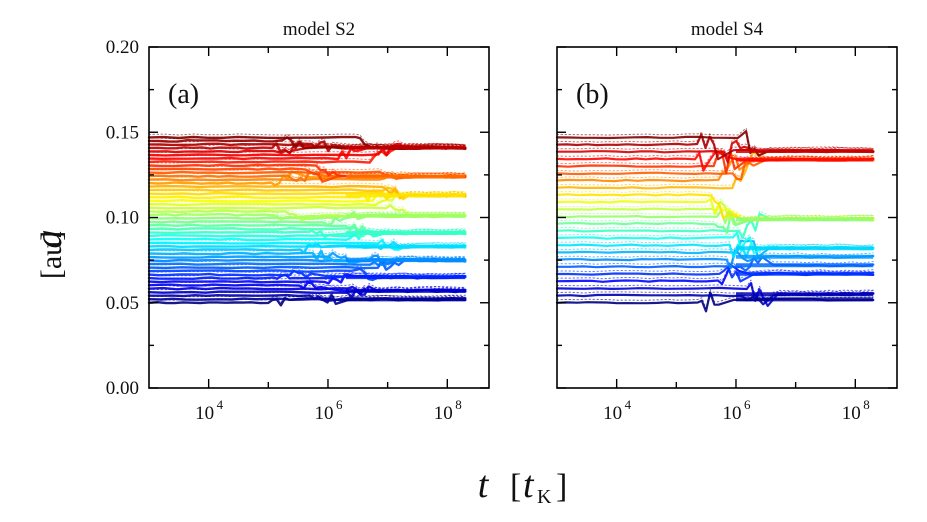  I want to click on x-axis-label: t [ t K ], so click(523, 486).